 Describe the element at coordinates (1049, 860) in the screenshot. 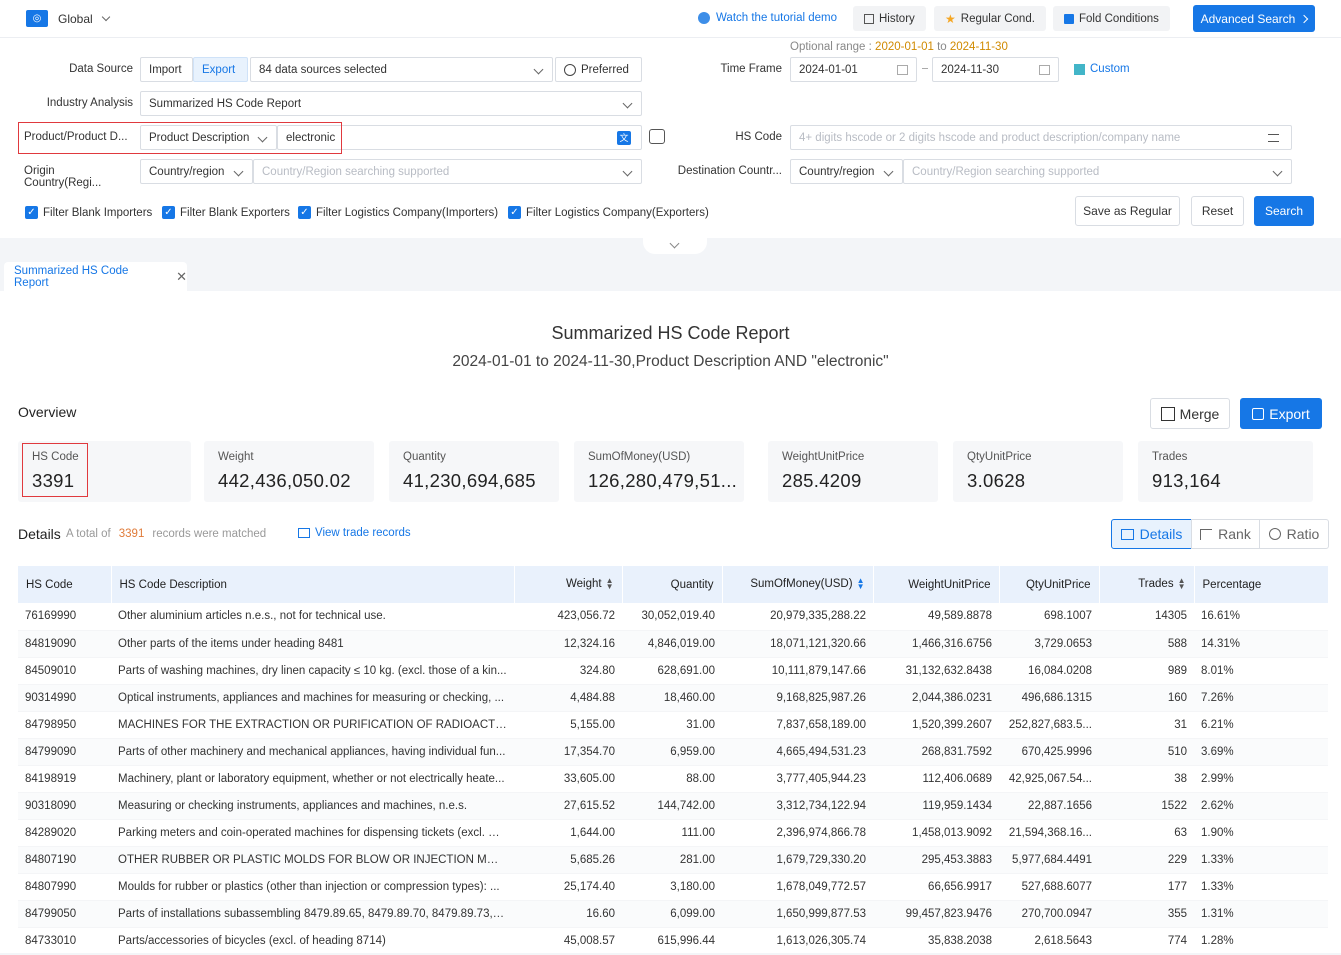

I see `cell-qty-unit-price: 5,977,684.4491` at that location.